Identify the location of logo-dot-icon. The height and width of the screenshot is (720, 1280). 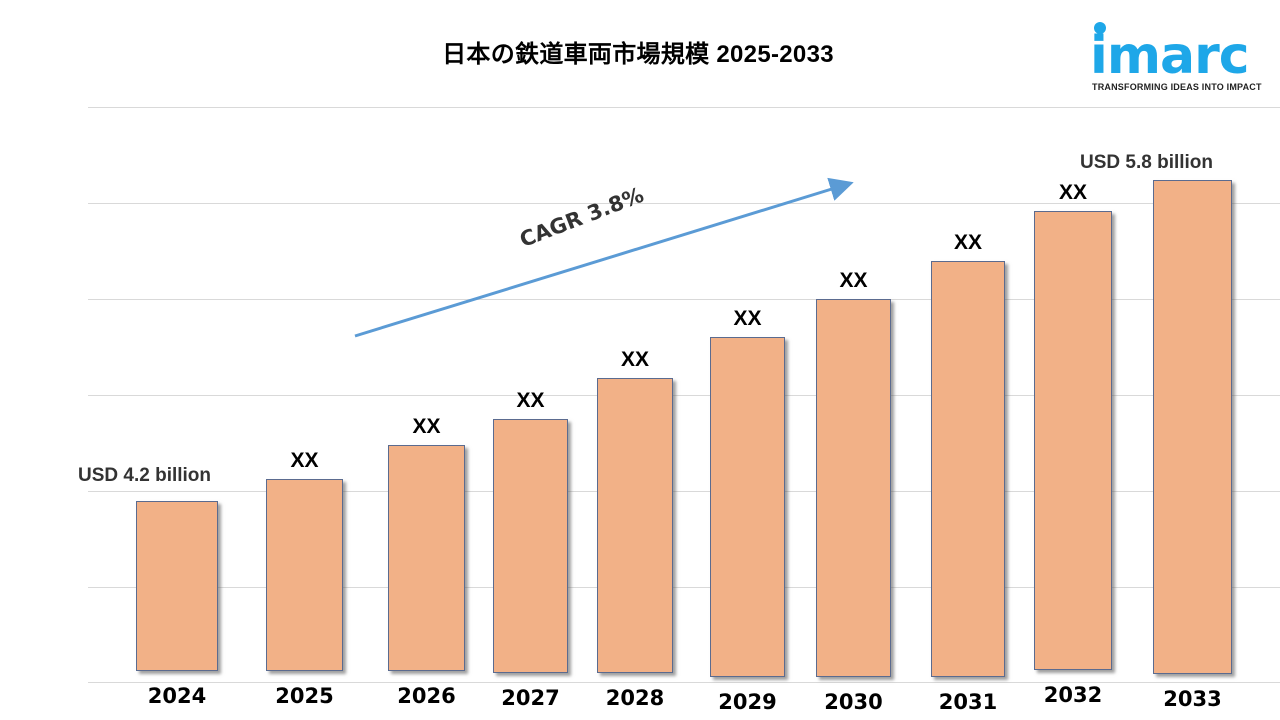
(1100, 28).